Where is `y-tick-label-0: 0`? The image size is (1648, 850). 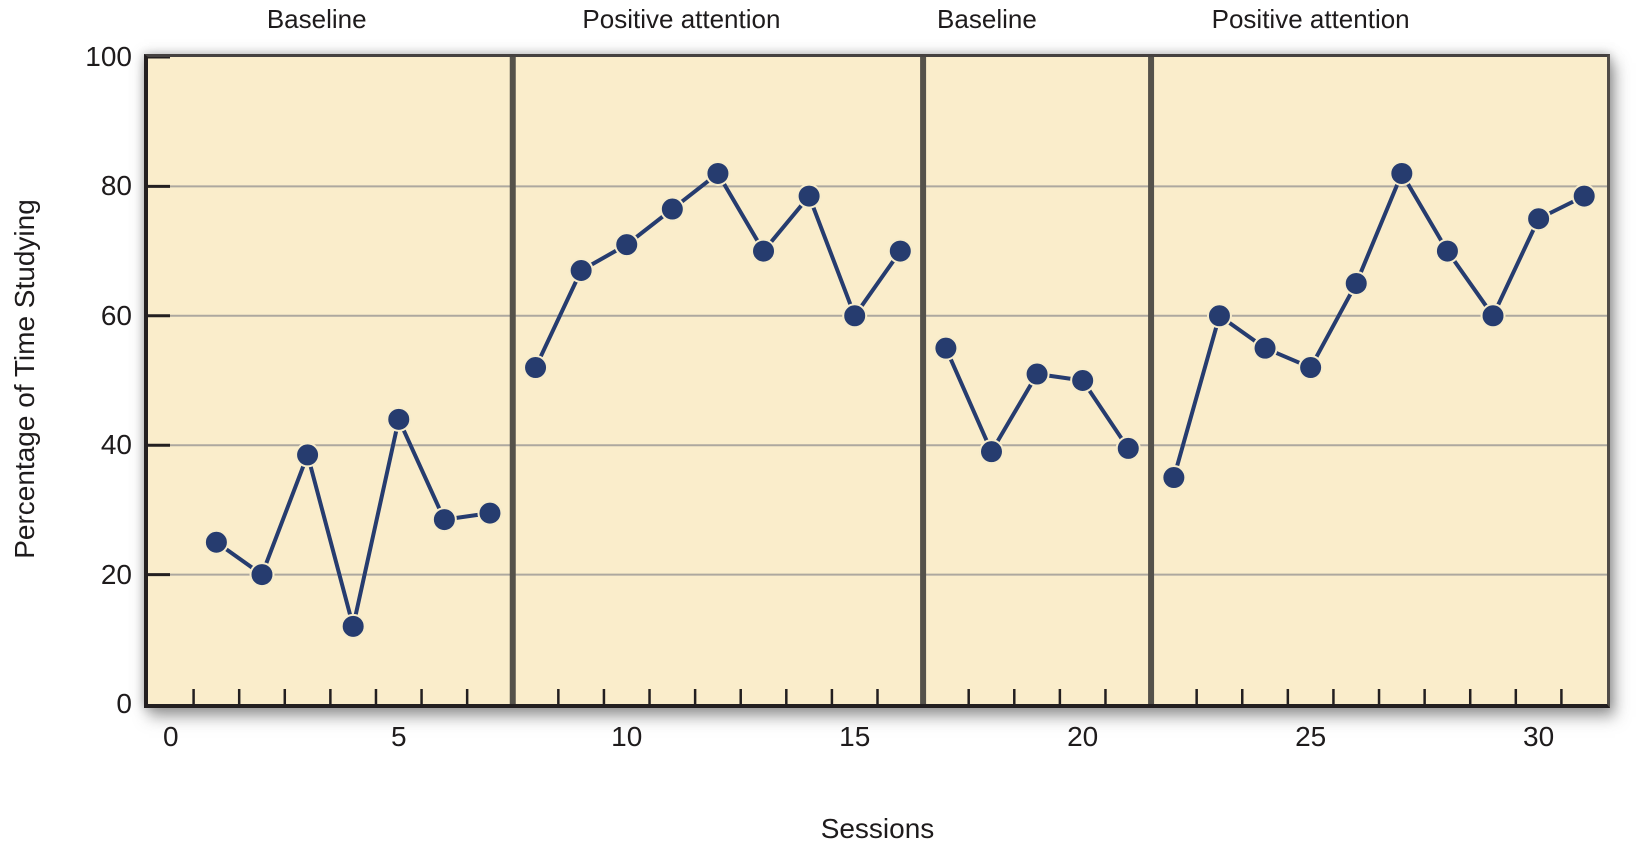 y-tick-label-0: 0 is located at coordinates (124, 703).